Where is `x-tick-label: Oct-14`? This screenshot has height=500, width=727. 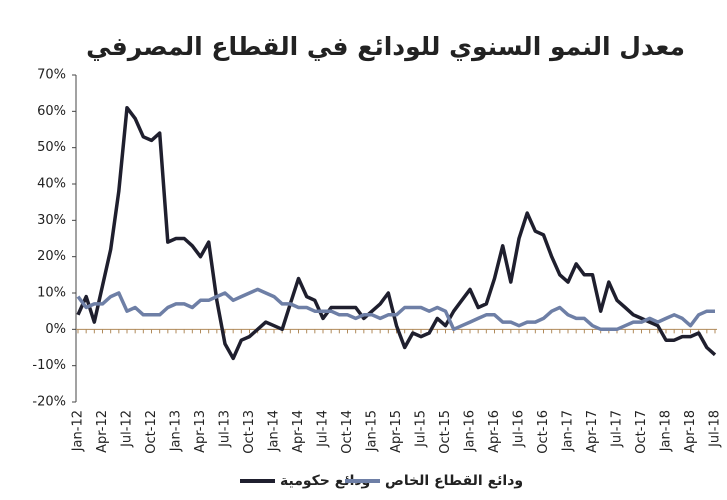 x-tick-label: Oct-14 is located at coordinates (347, 432).